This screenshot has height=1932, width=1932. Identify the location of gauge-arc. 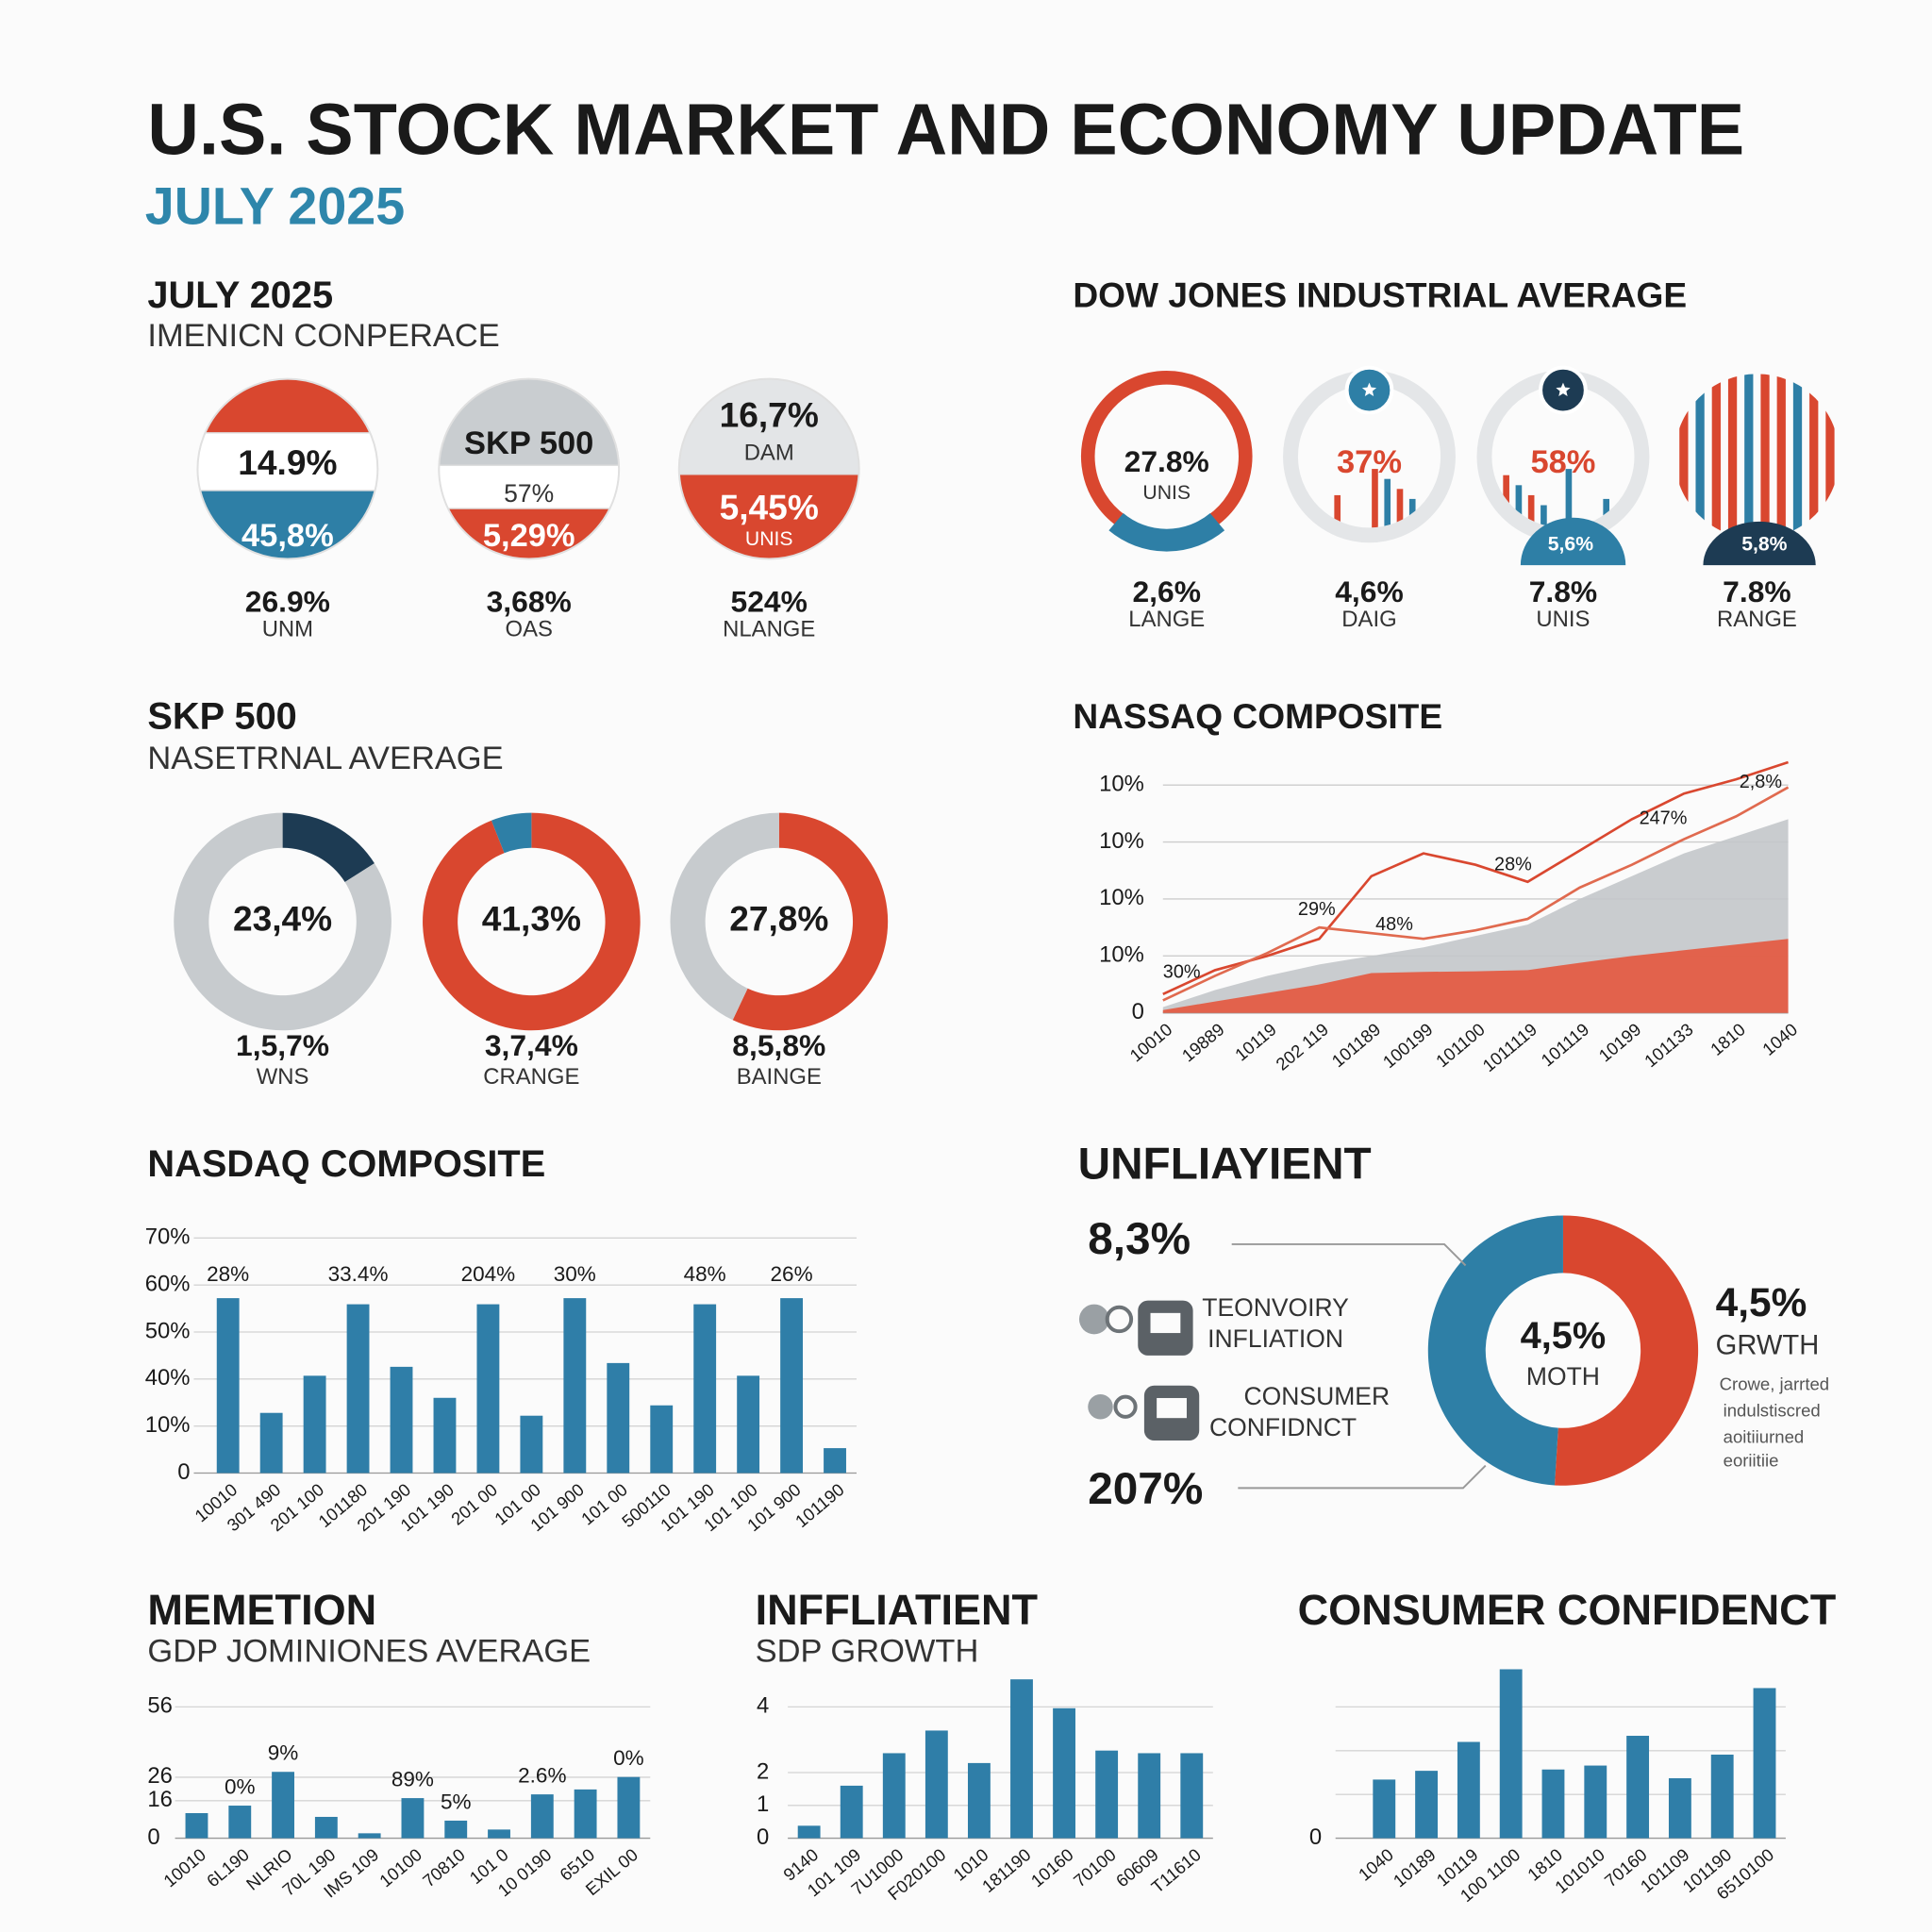
(1167, 449).